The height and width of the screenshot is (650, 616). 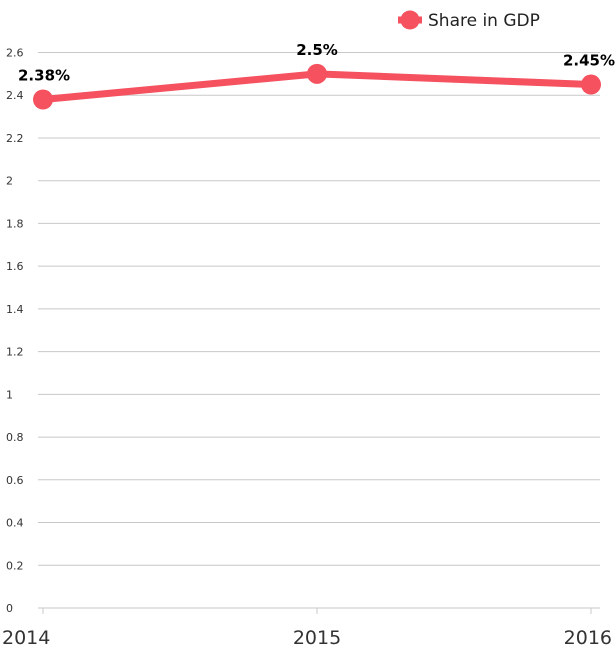 I want to click on y-tick-label: 1.8, so click(x=15, y=223).